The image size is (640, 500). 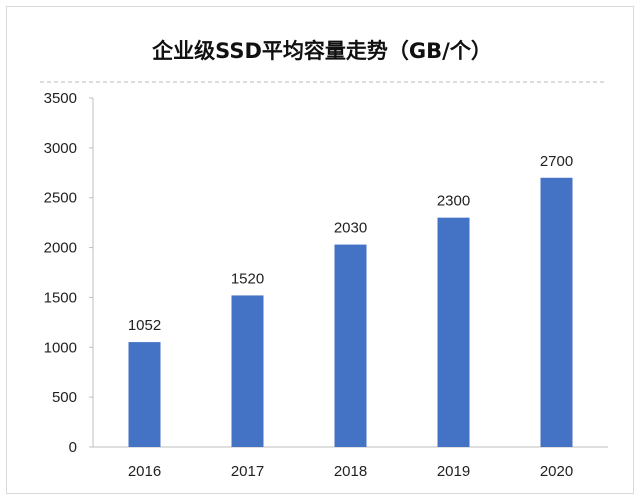 What do you see at coordinates (247, 371) in the screenshot?
I see `bar-2017` at bounding box center [247, 371].